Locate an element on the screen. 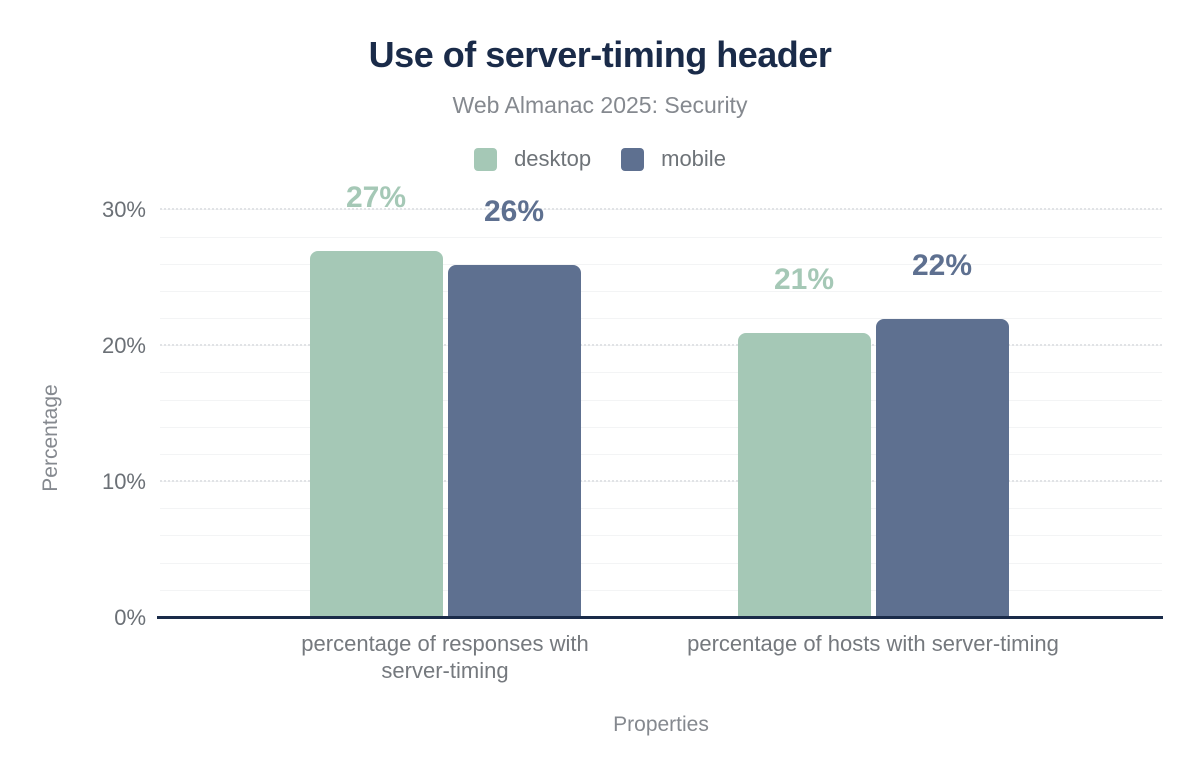 The width and height of the screenshot is (1200, 778). legend-item-mobile: mobile is located at coordinates (673, 159).